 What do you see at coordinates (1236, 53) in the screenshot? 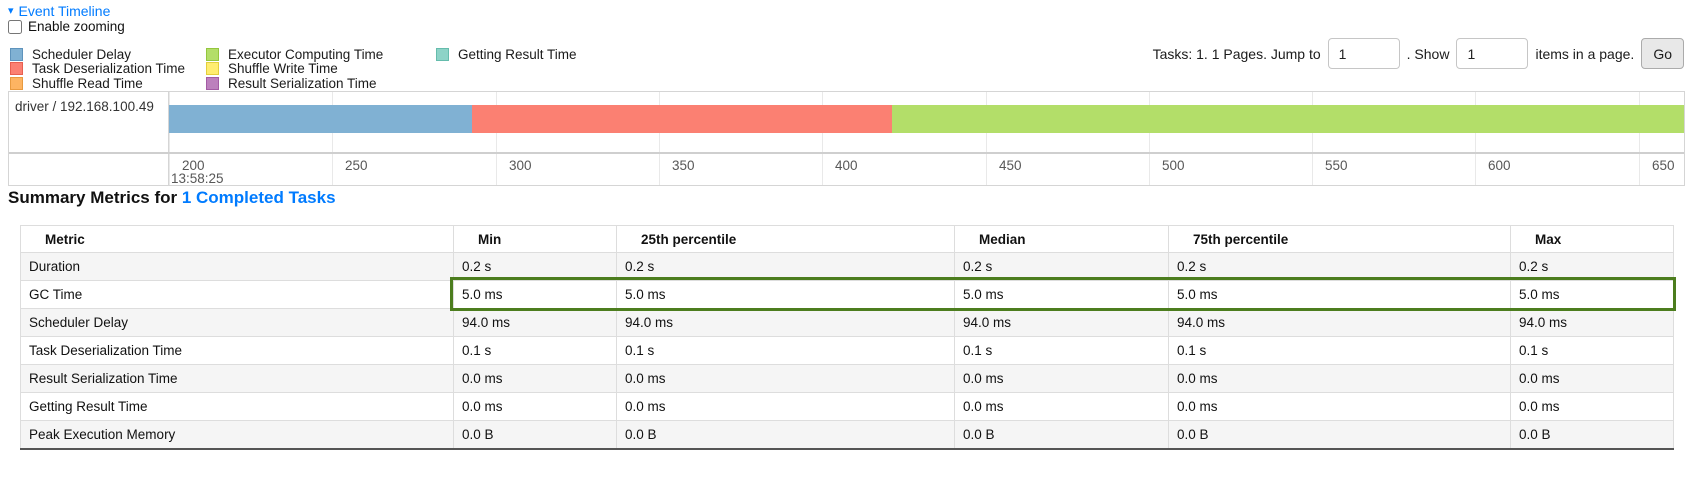
I see `tasks-pages-text: Tasks: 1. 1 Pages. Jump to` at bounding box center [1236, 53].